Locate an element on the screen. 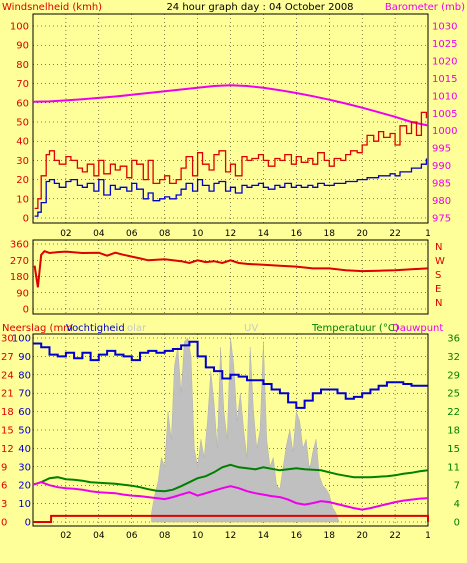  x-tick-top-6: 14 is located at coordinates (264, 234).